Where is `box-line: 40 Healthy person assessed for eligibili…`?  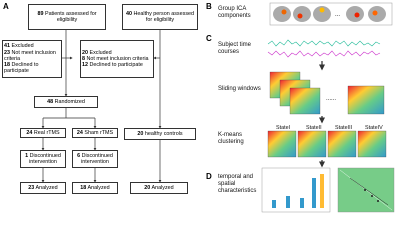
box-line: 40 Healthy person assessed for eligibili… is located at coordinates (160, 17).